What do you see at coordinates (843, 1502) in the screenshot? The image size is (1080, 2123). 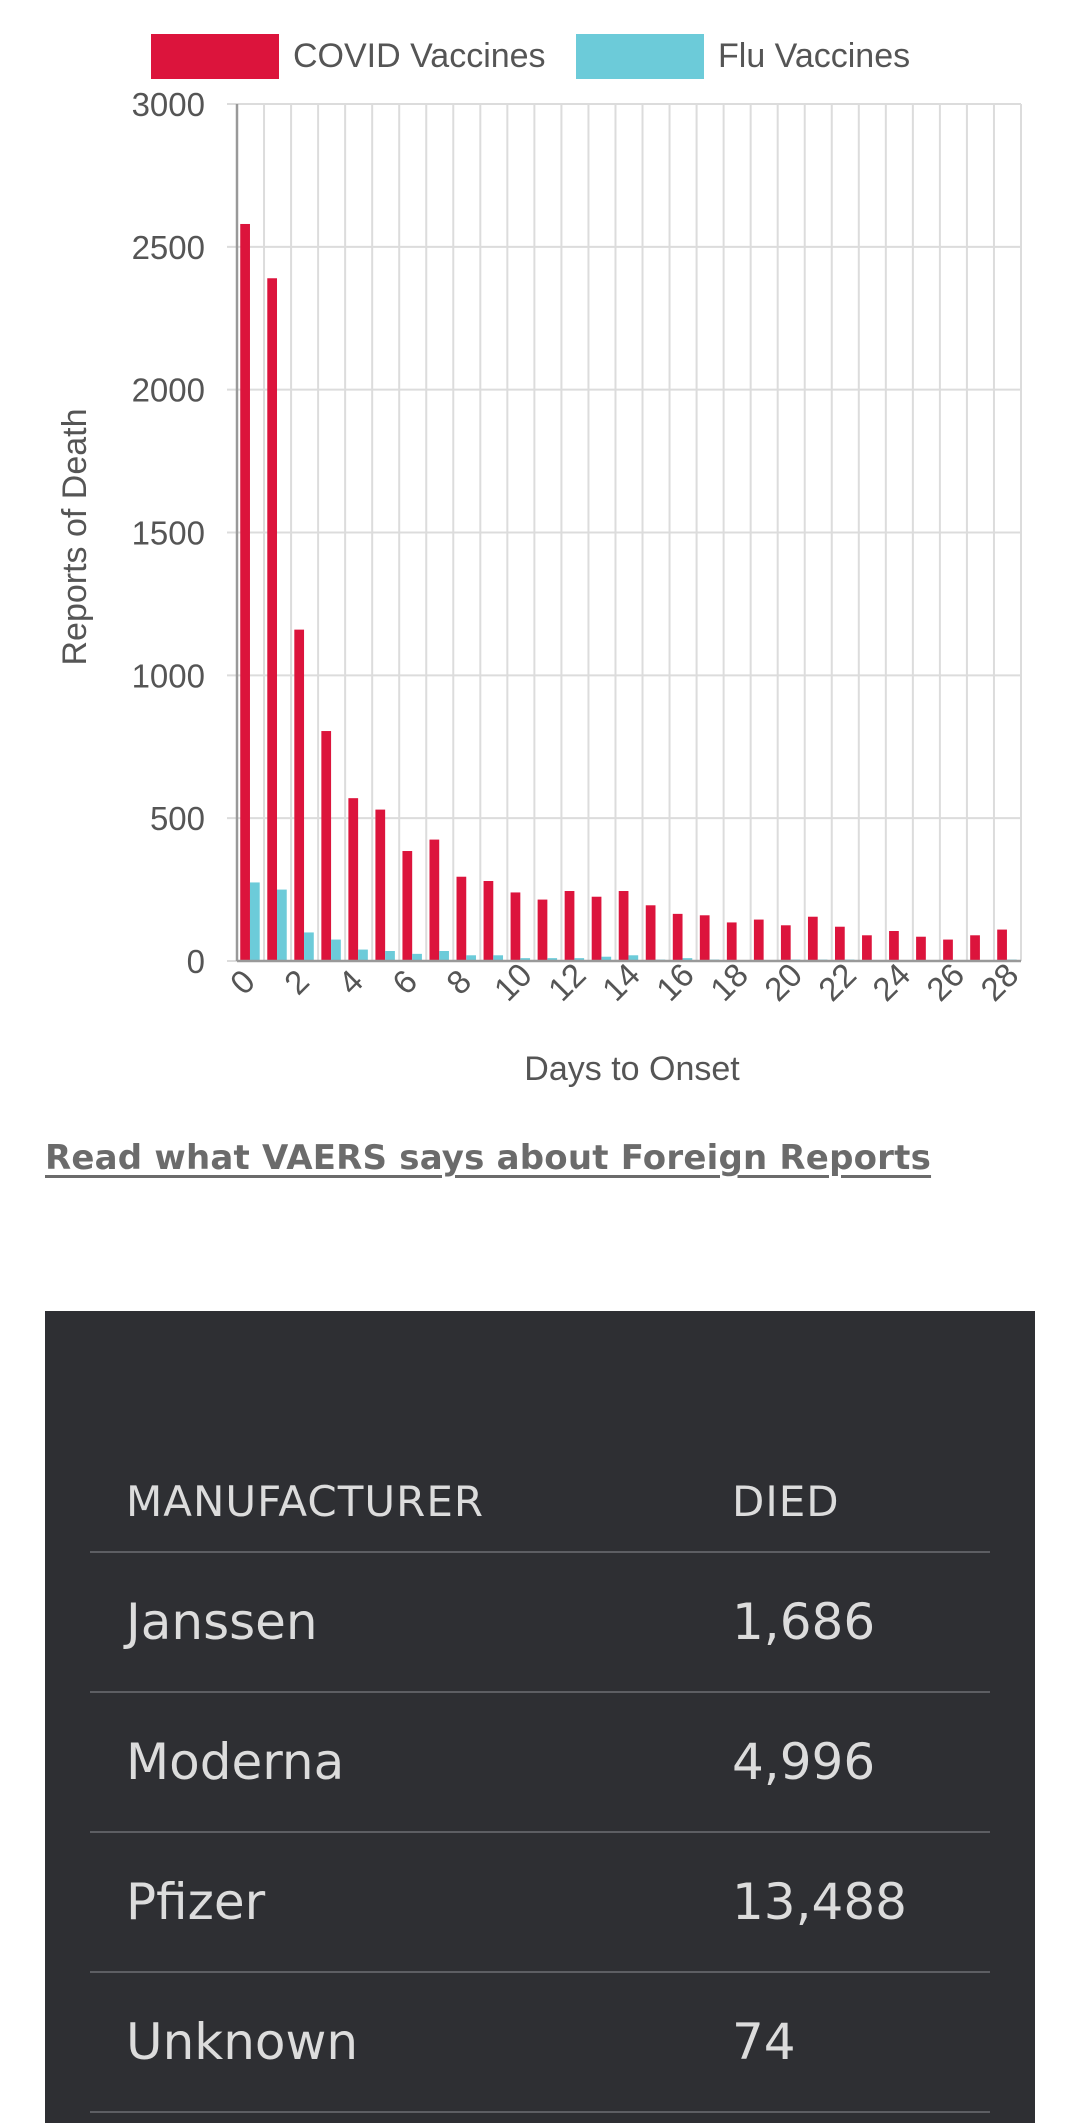 I see `died-header: DIED` at bounding box center [843, 1502].